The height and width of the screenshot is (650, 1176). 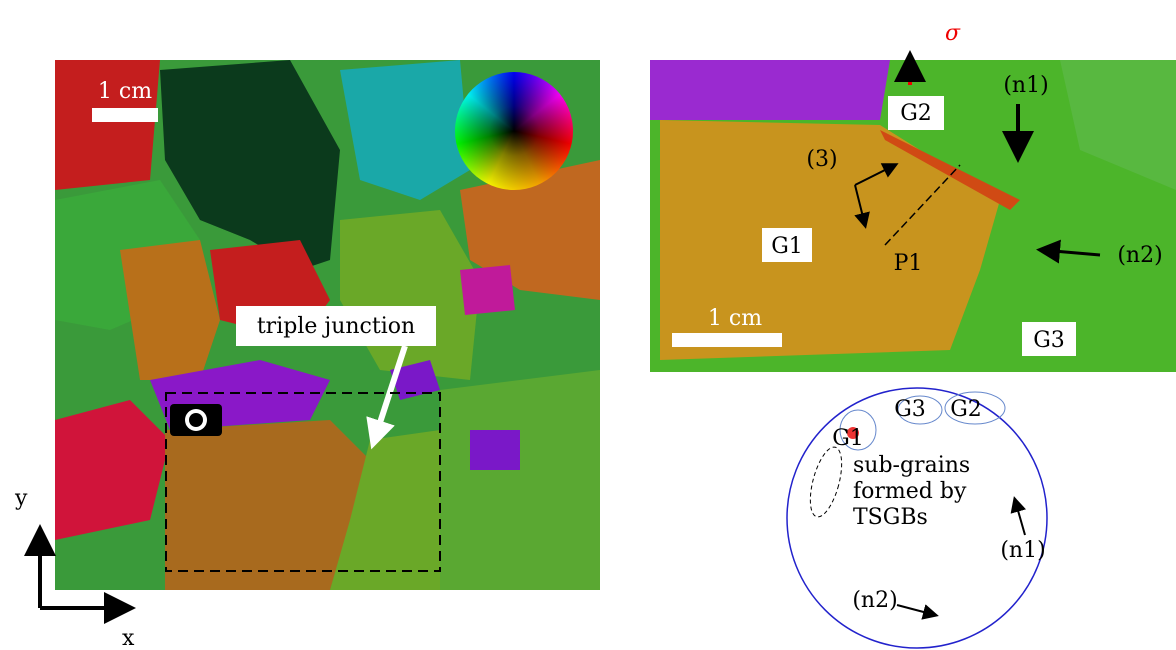 What do you see at coordinates (128, 638) in the screenshot?
I see `axis-x: x` at bounding box center [128, 638].